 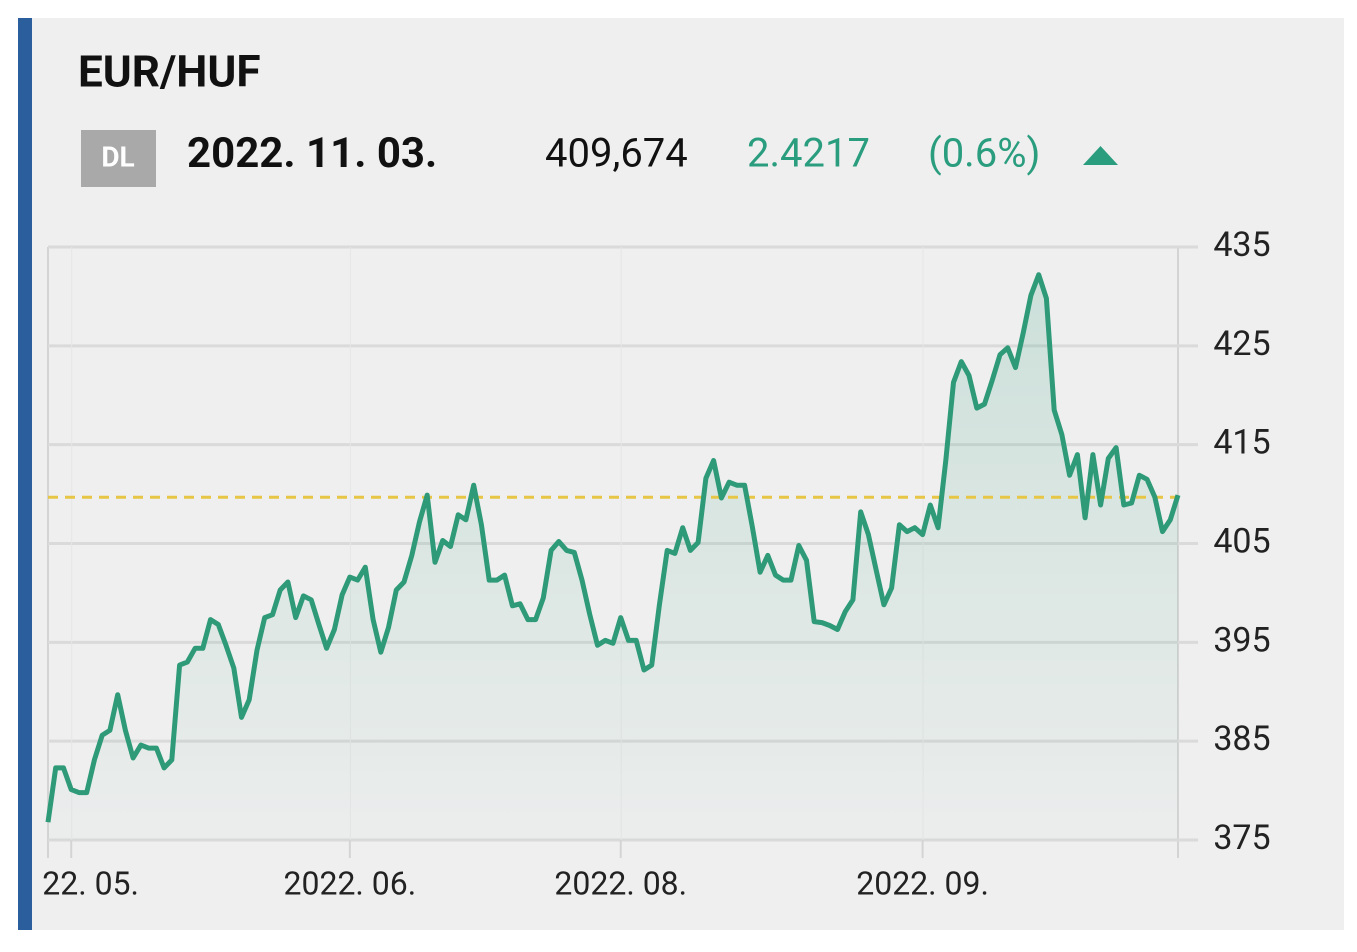 I want to click on y-tick-label: 425, so click(x=1241, y=344).